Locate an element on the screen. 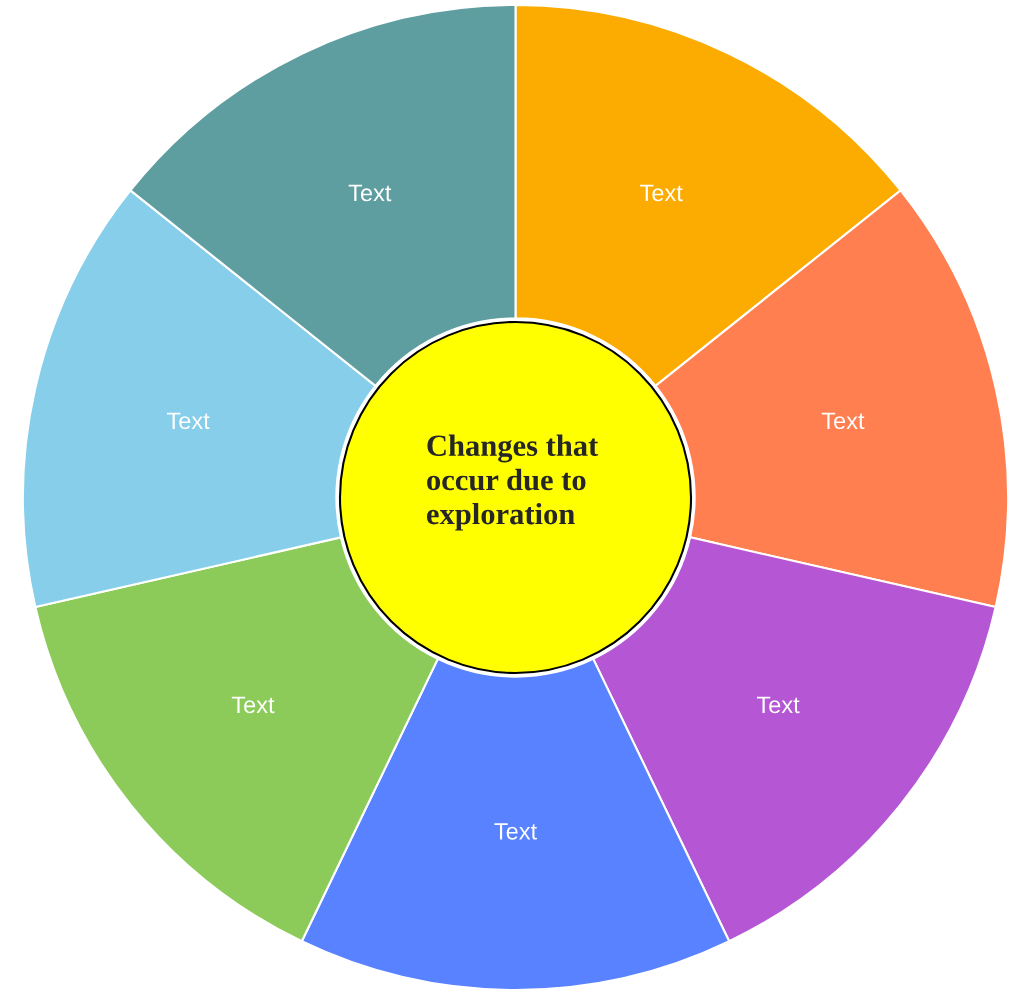 The height and width of the screenshot is (995, 1031). text: Changes that occur due to exploration is located at coordinates (513, 482).